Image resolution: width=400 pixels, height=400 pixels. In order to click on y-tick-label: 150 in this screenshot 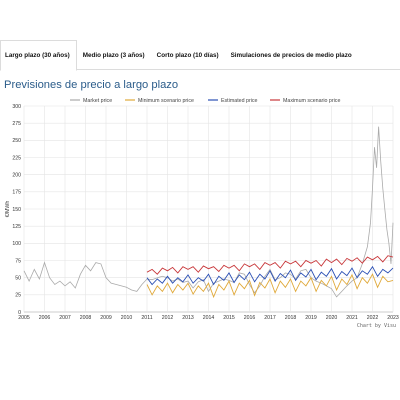, I will do `click(16, 210)`.